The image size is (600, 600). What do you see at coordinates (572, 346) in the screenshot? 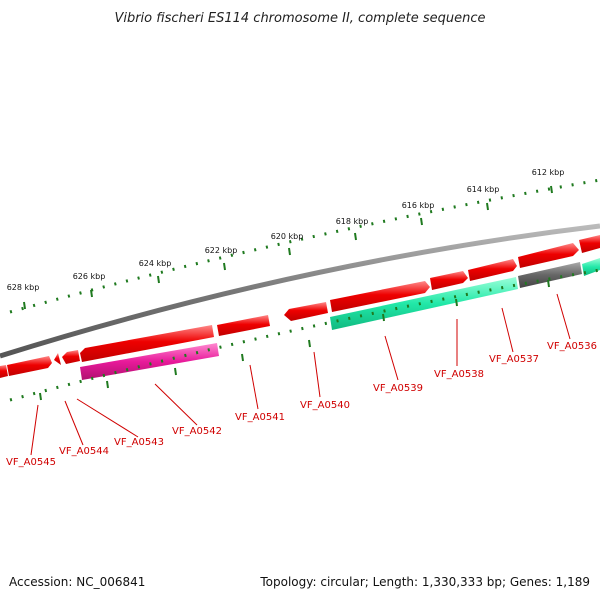
I see `gene-label: VF_A0536` at bounding box center [572, 346].